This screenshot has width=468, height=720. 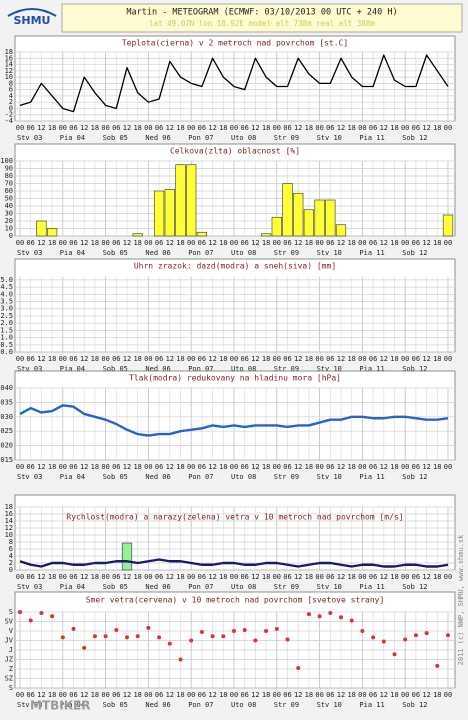 What do you see at coordinates (11, 688) in the screenshot?
I see `y-tick-label: S` at bounding box center [11, 688].